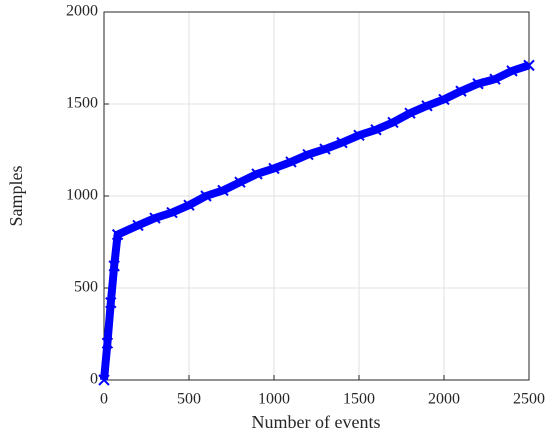 The height and width of the screenshot is (441, 550). What do you see at coordinates (189, 399) in the screenshot?
I see `x-tick-label: 500` at bounding box center [189, 399].